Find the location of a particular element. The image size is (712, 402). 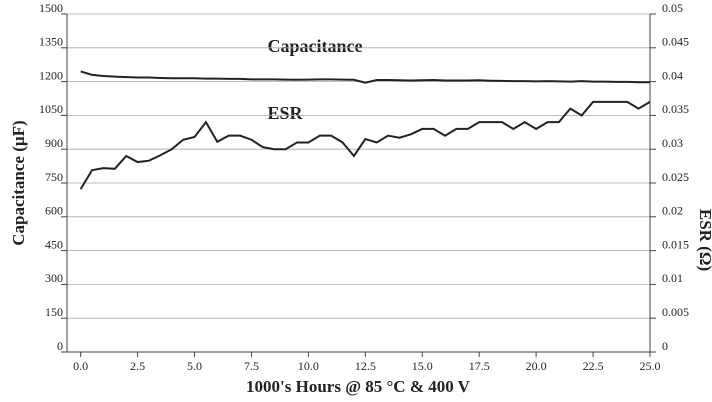

x-tick-label: 20.0 is located at coordinates (536, 366).